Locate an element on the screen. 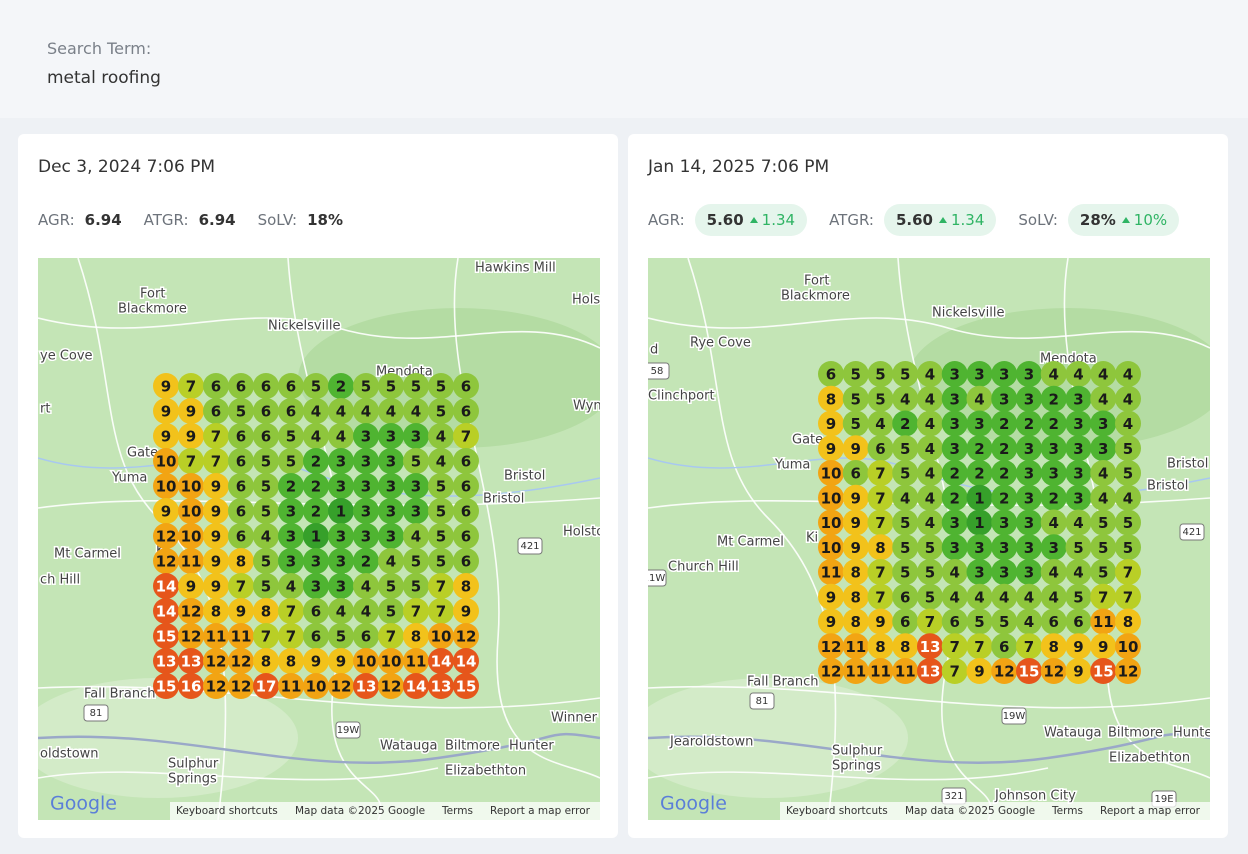 The width and height of the screenshot is (1248, 854). rank-value: 14 is located at coordinates (466, 662).